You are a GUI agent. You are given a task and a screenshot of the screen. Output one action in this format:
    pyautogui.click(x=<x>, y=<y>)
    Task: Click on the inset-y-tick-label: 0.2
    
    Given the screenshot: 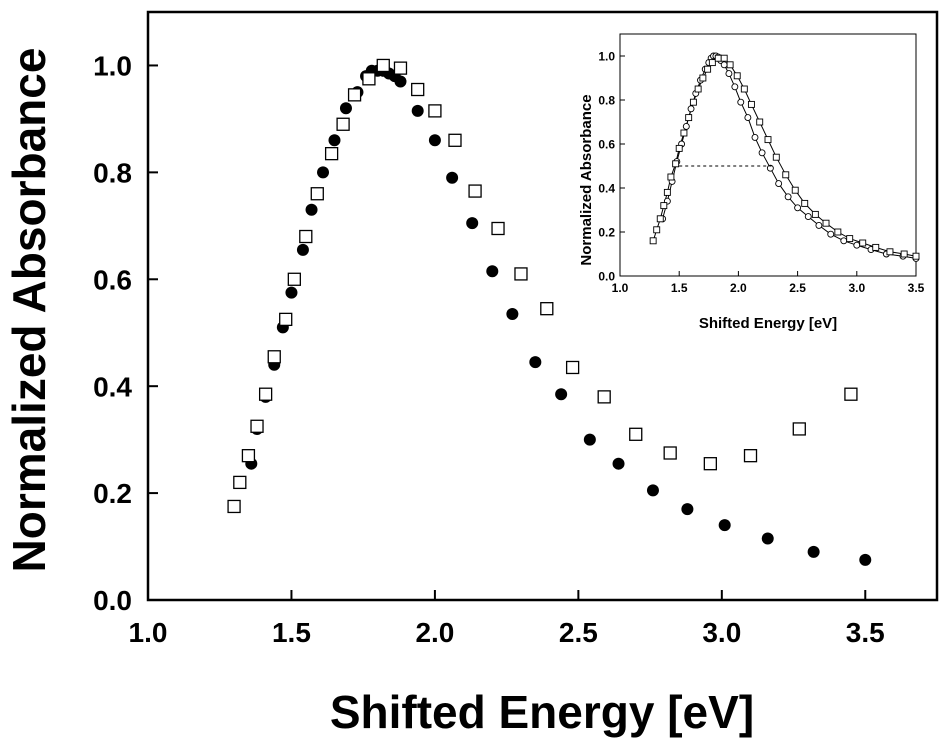 What is the action you would take?
    pyautogui.click(x=606, y=232)
    